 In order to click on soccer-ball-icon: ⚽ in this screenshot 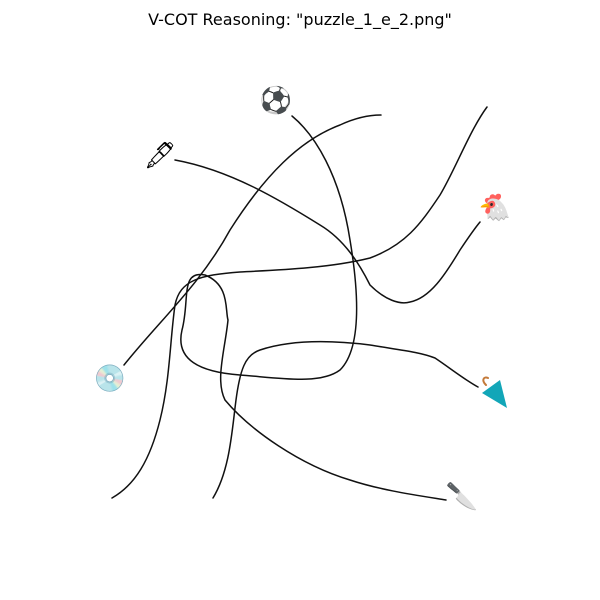, I will do `click(276, 101)`.